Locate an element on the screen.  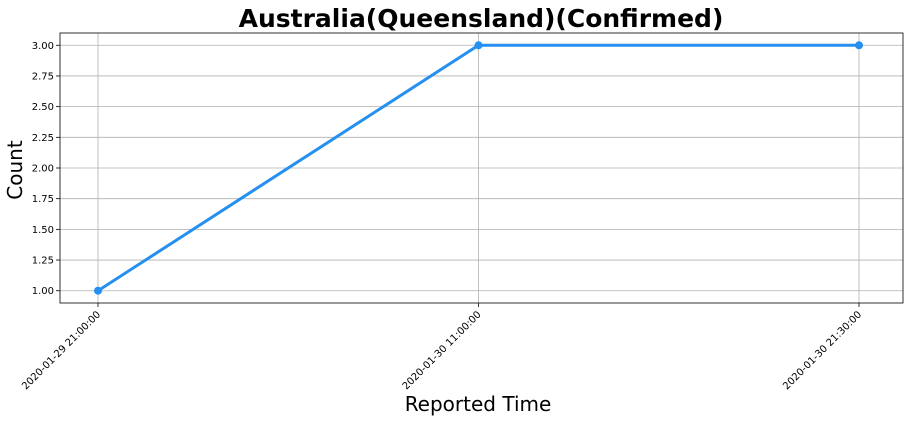
y-axis-ticks: 1.00 1.25 1.50 1.75 2.00 2.25 2.50 2.75 3.00 is located at coordinates (46, 169).